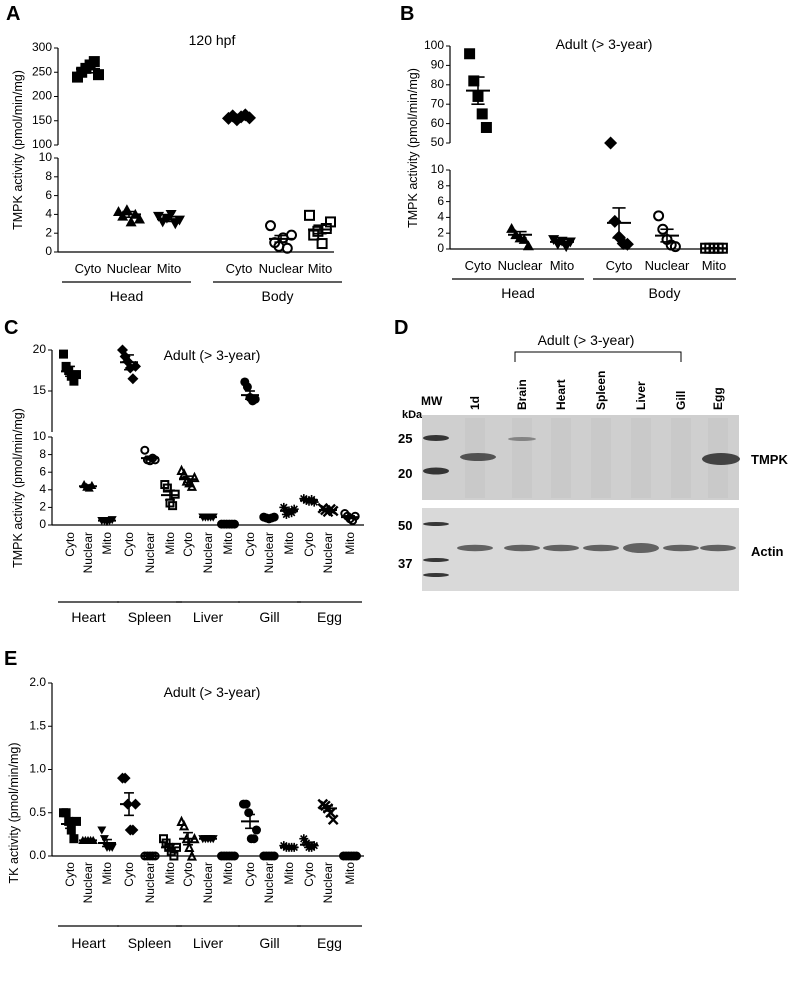 This screenshot has height=982, width=797. Describe the element at coordinates (269, 856) in the screenshot. I see `series-gill-nuclear` at that location.